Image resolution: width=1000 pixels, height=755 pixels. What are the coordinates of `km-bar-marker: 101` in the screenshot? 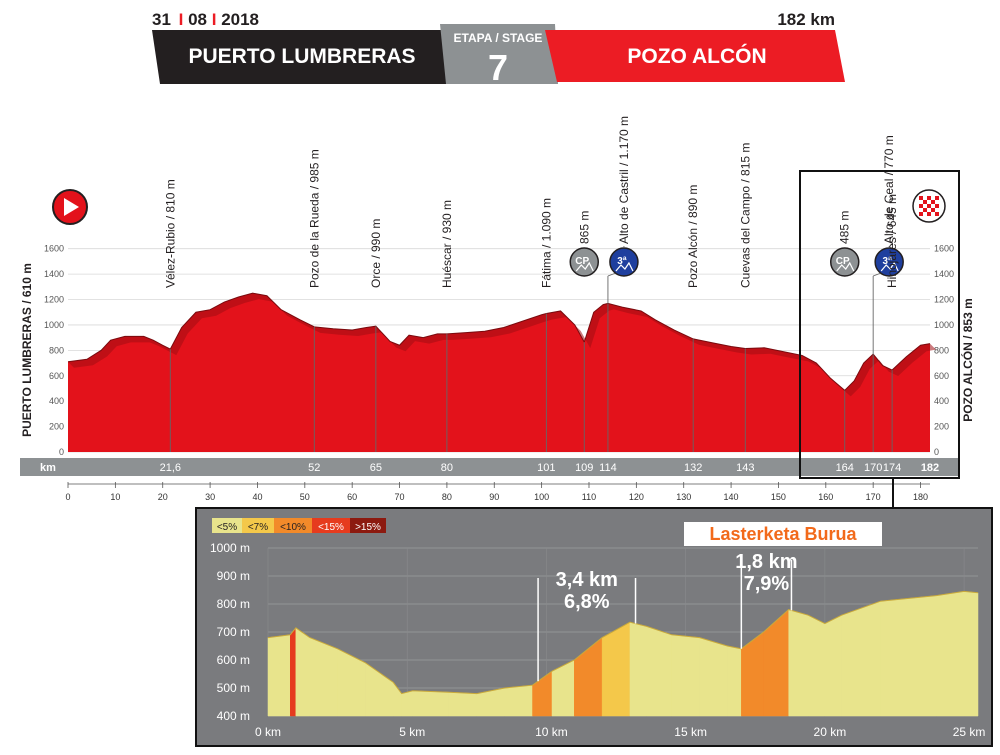 It's located at (546, 468).